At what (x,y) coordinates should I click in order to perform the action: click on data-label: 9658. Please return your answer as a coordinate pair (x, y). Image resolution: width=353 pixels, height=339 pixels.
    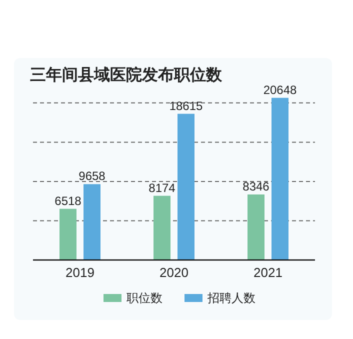
    Looking at the image, I should click on (92, 176).